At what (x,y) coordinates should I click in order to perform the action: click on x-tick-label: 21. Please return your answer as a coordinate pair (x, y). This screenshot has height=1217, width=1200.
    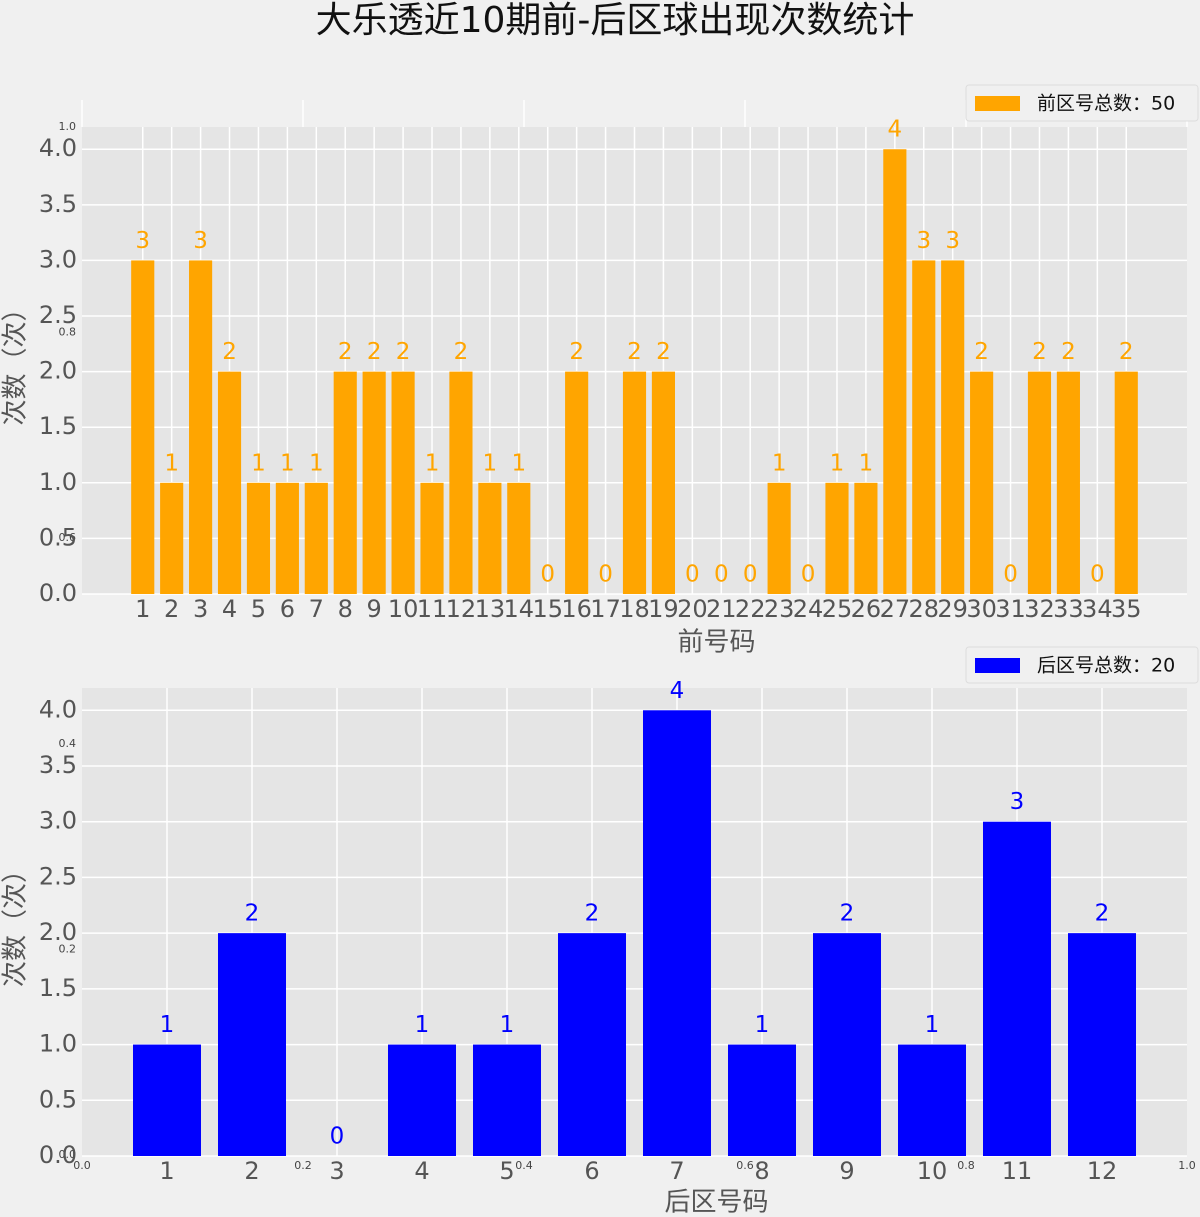
    Looking at the image, I should click on (721, 609).